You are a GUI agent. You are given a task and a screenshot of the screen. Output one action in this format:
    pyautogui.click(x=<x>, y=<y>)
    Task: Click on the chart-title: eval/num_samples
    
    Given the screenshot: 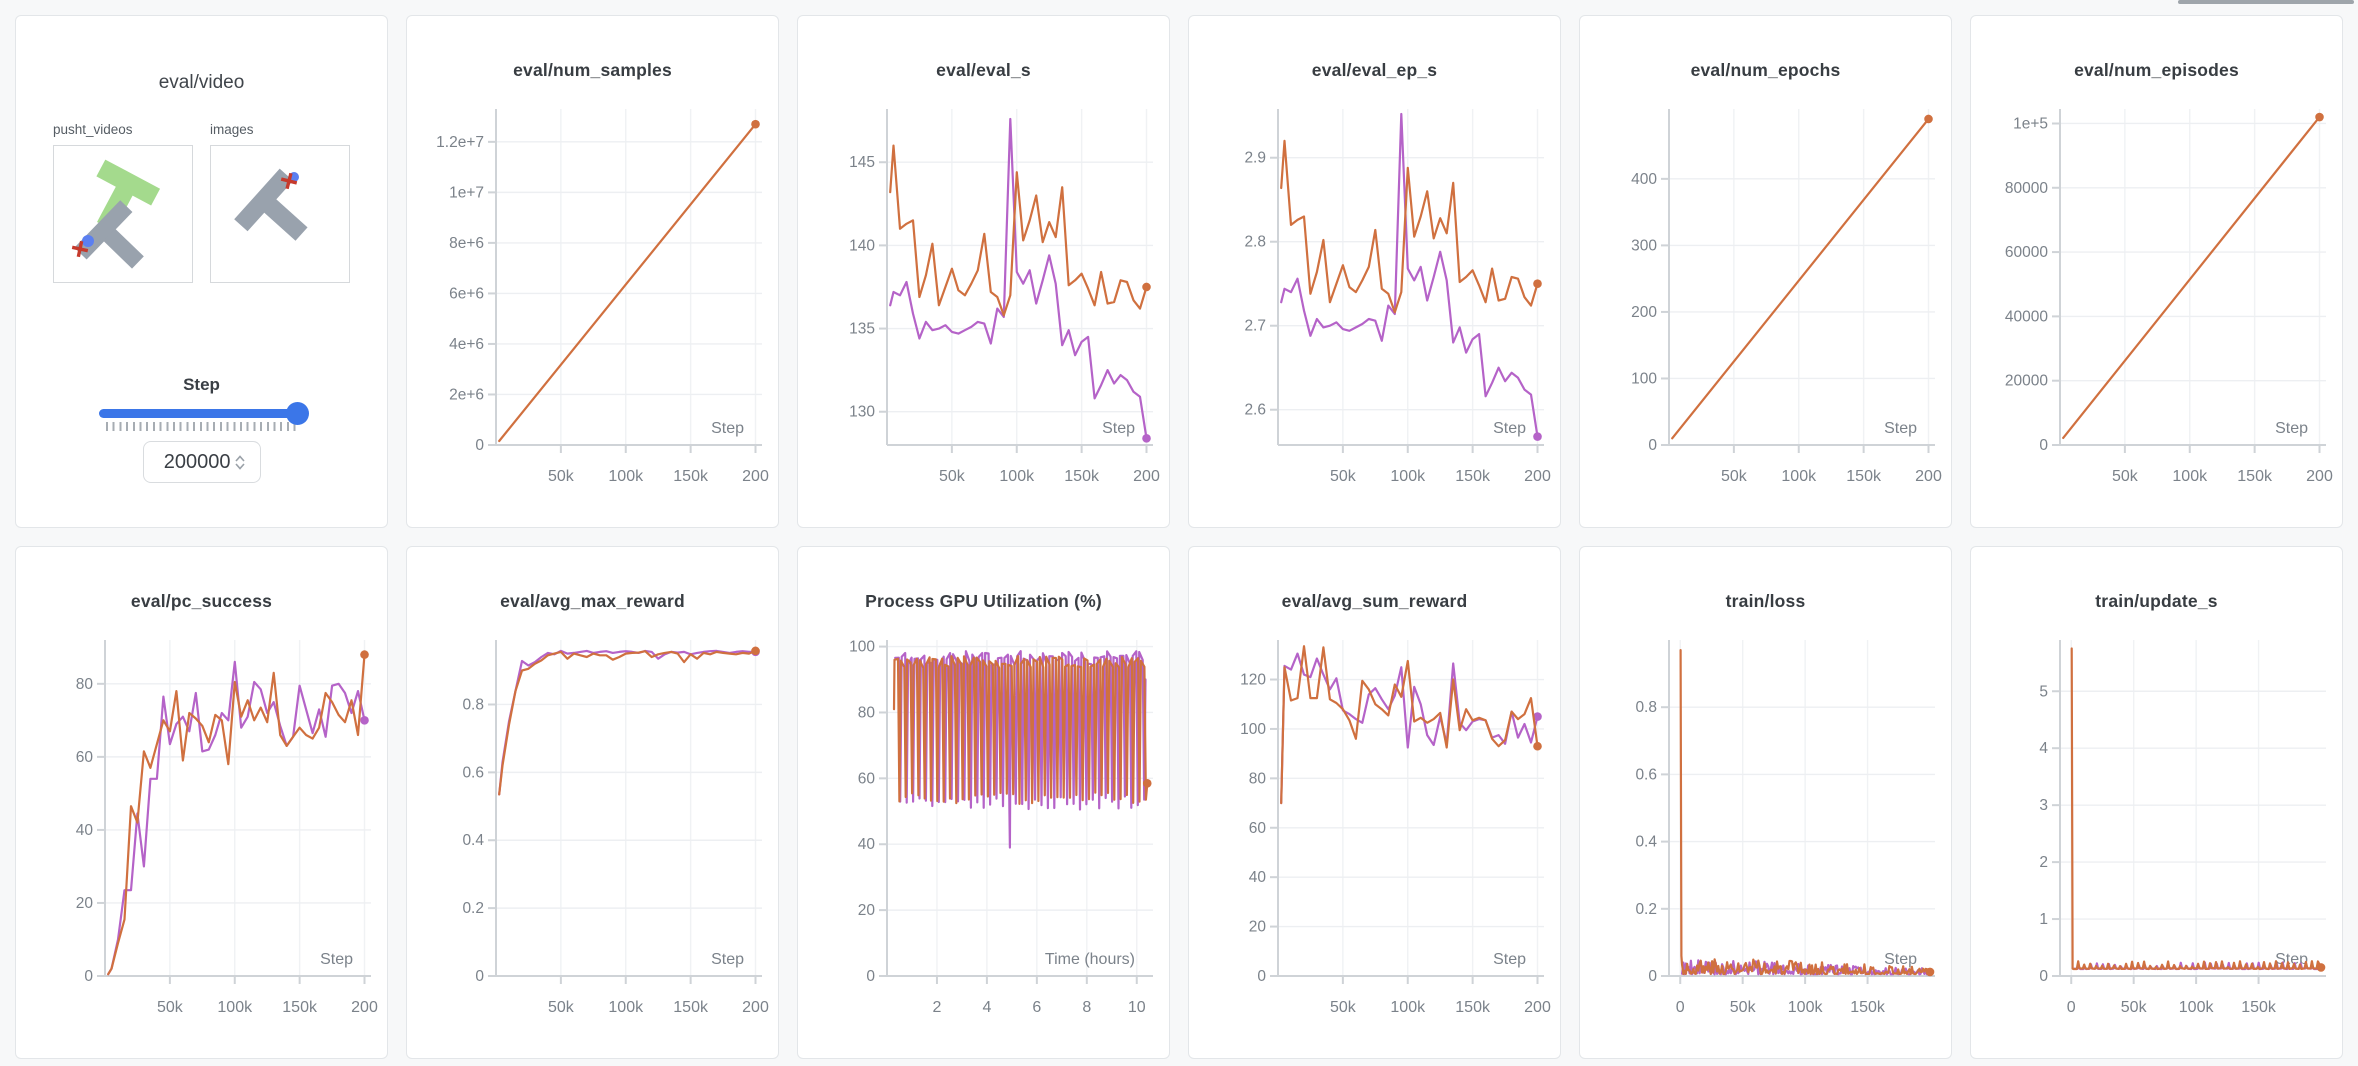 What is the action you would take?
    pyautogui.click(x=592, y=70)
    